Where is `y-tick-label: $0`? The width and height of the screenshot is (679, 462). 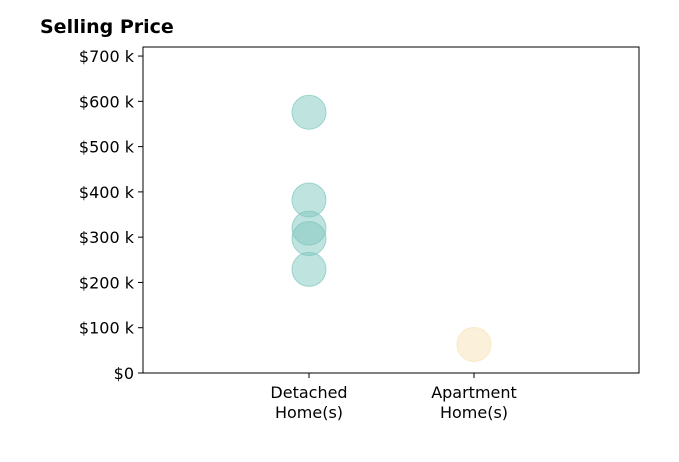
y-tick-label: $0 is located at coordinates (124, 373).